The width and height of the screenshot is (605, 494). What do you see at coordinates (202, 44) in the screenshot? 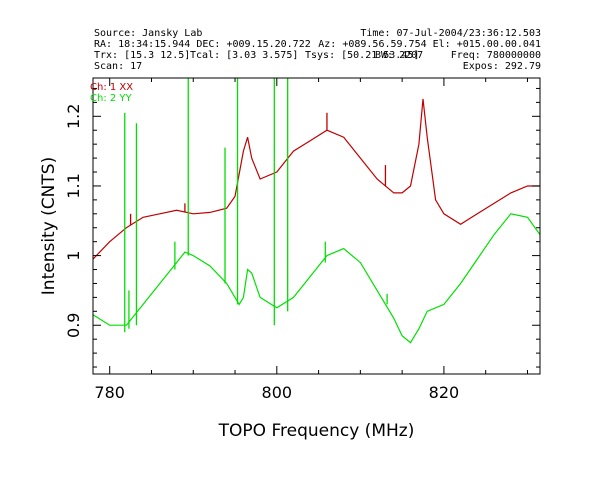
I see `header-ra-dec: RA: 18:34:15.944 DEC: +009.15.20.722` at bounding box center [202, 44].